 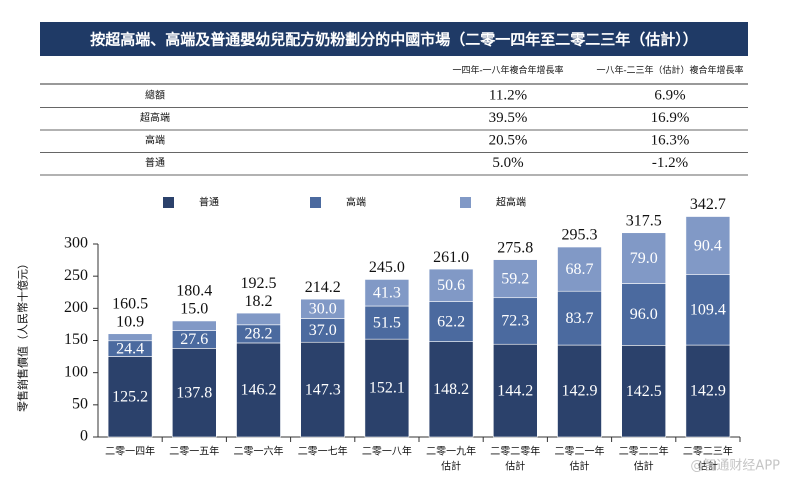 I want to click on table-cell: 20.5%, so click(x=508, y=140).